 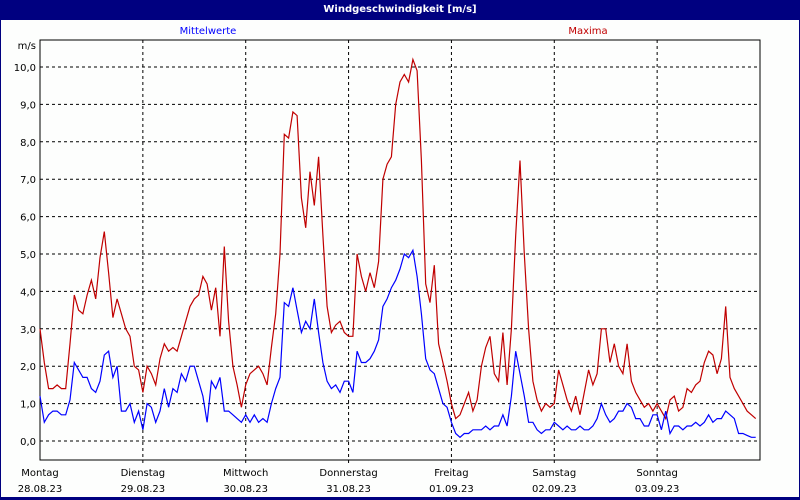 What do you see at coordinates (28, 367) in the screenshot?
I see `y-tick-label: 2,0` at bounding box center [28, 367].